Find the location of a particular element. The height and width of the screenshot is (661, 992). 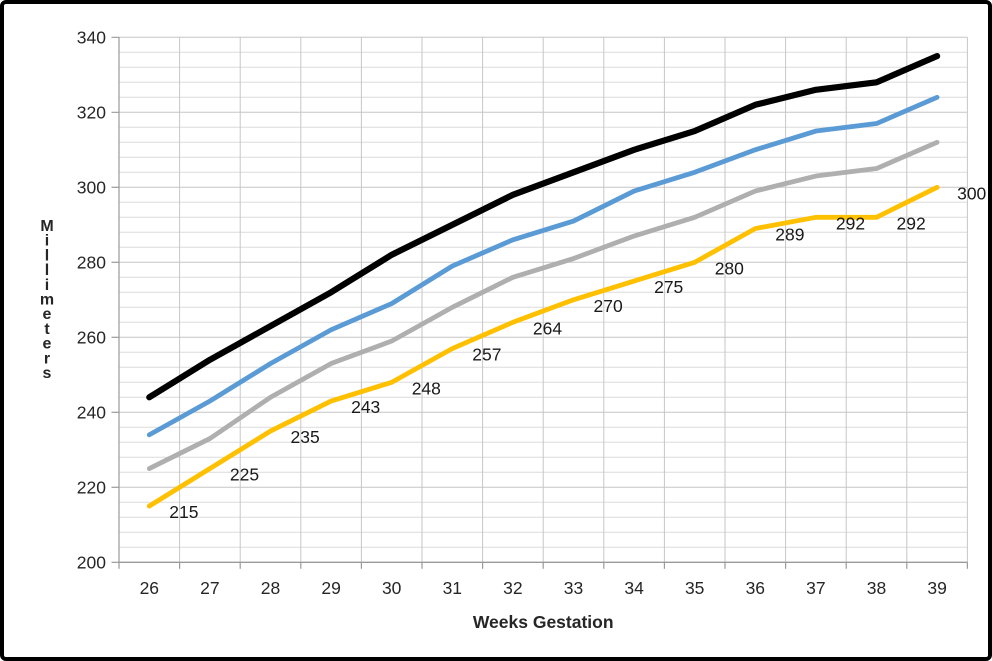

x-tick-label: 32 is located at coordinates (512, 588).